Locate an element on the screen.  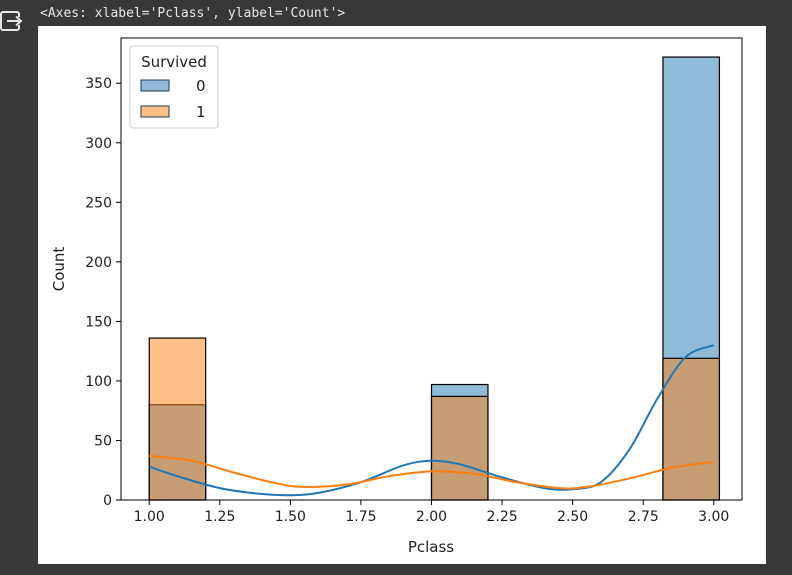
y-tick-label: 300 is located at coordinates (98, 144).